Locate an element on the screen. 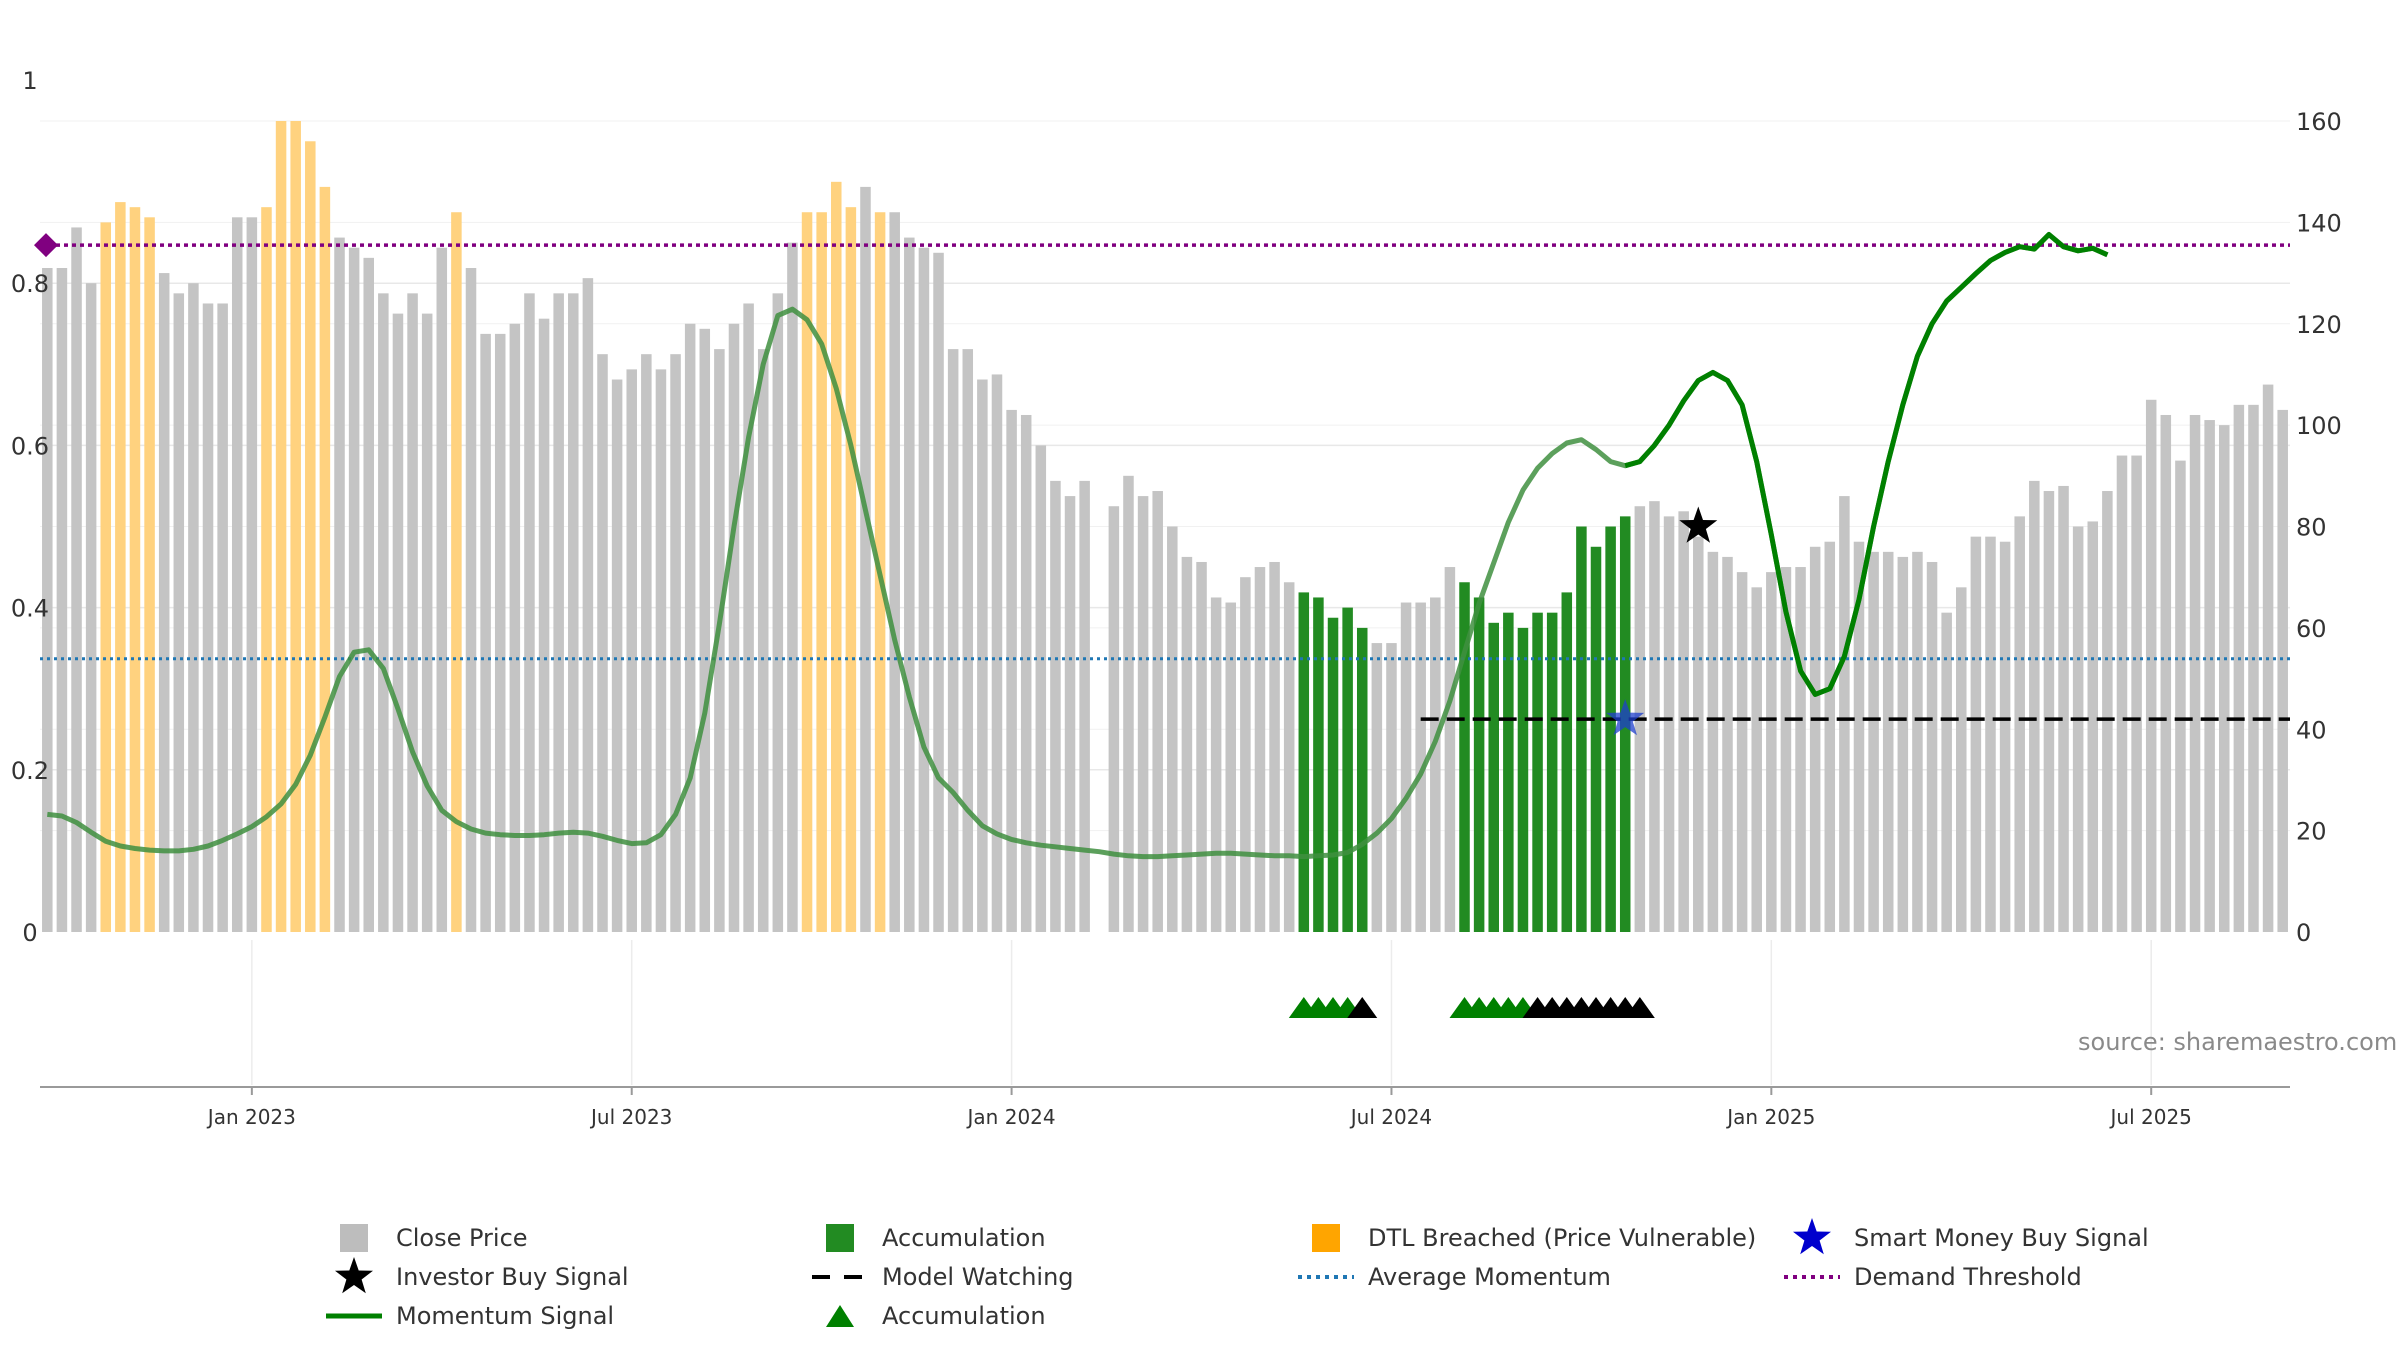 The height and width of the screenshot is (1350, 2400). legend-label: Momentum Signal is located at coordinates (505, 1316).